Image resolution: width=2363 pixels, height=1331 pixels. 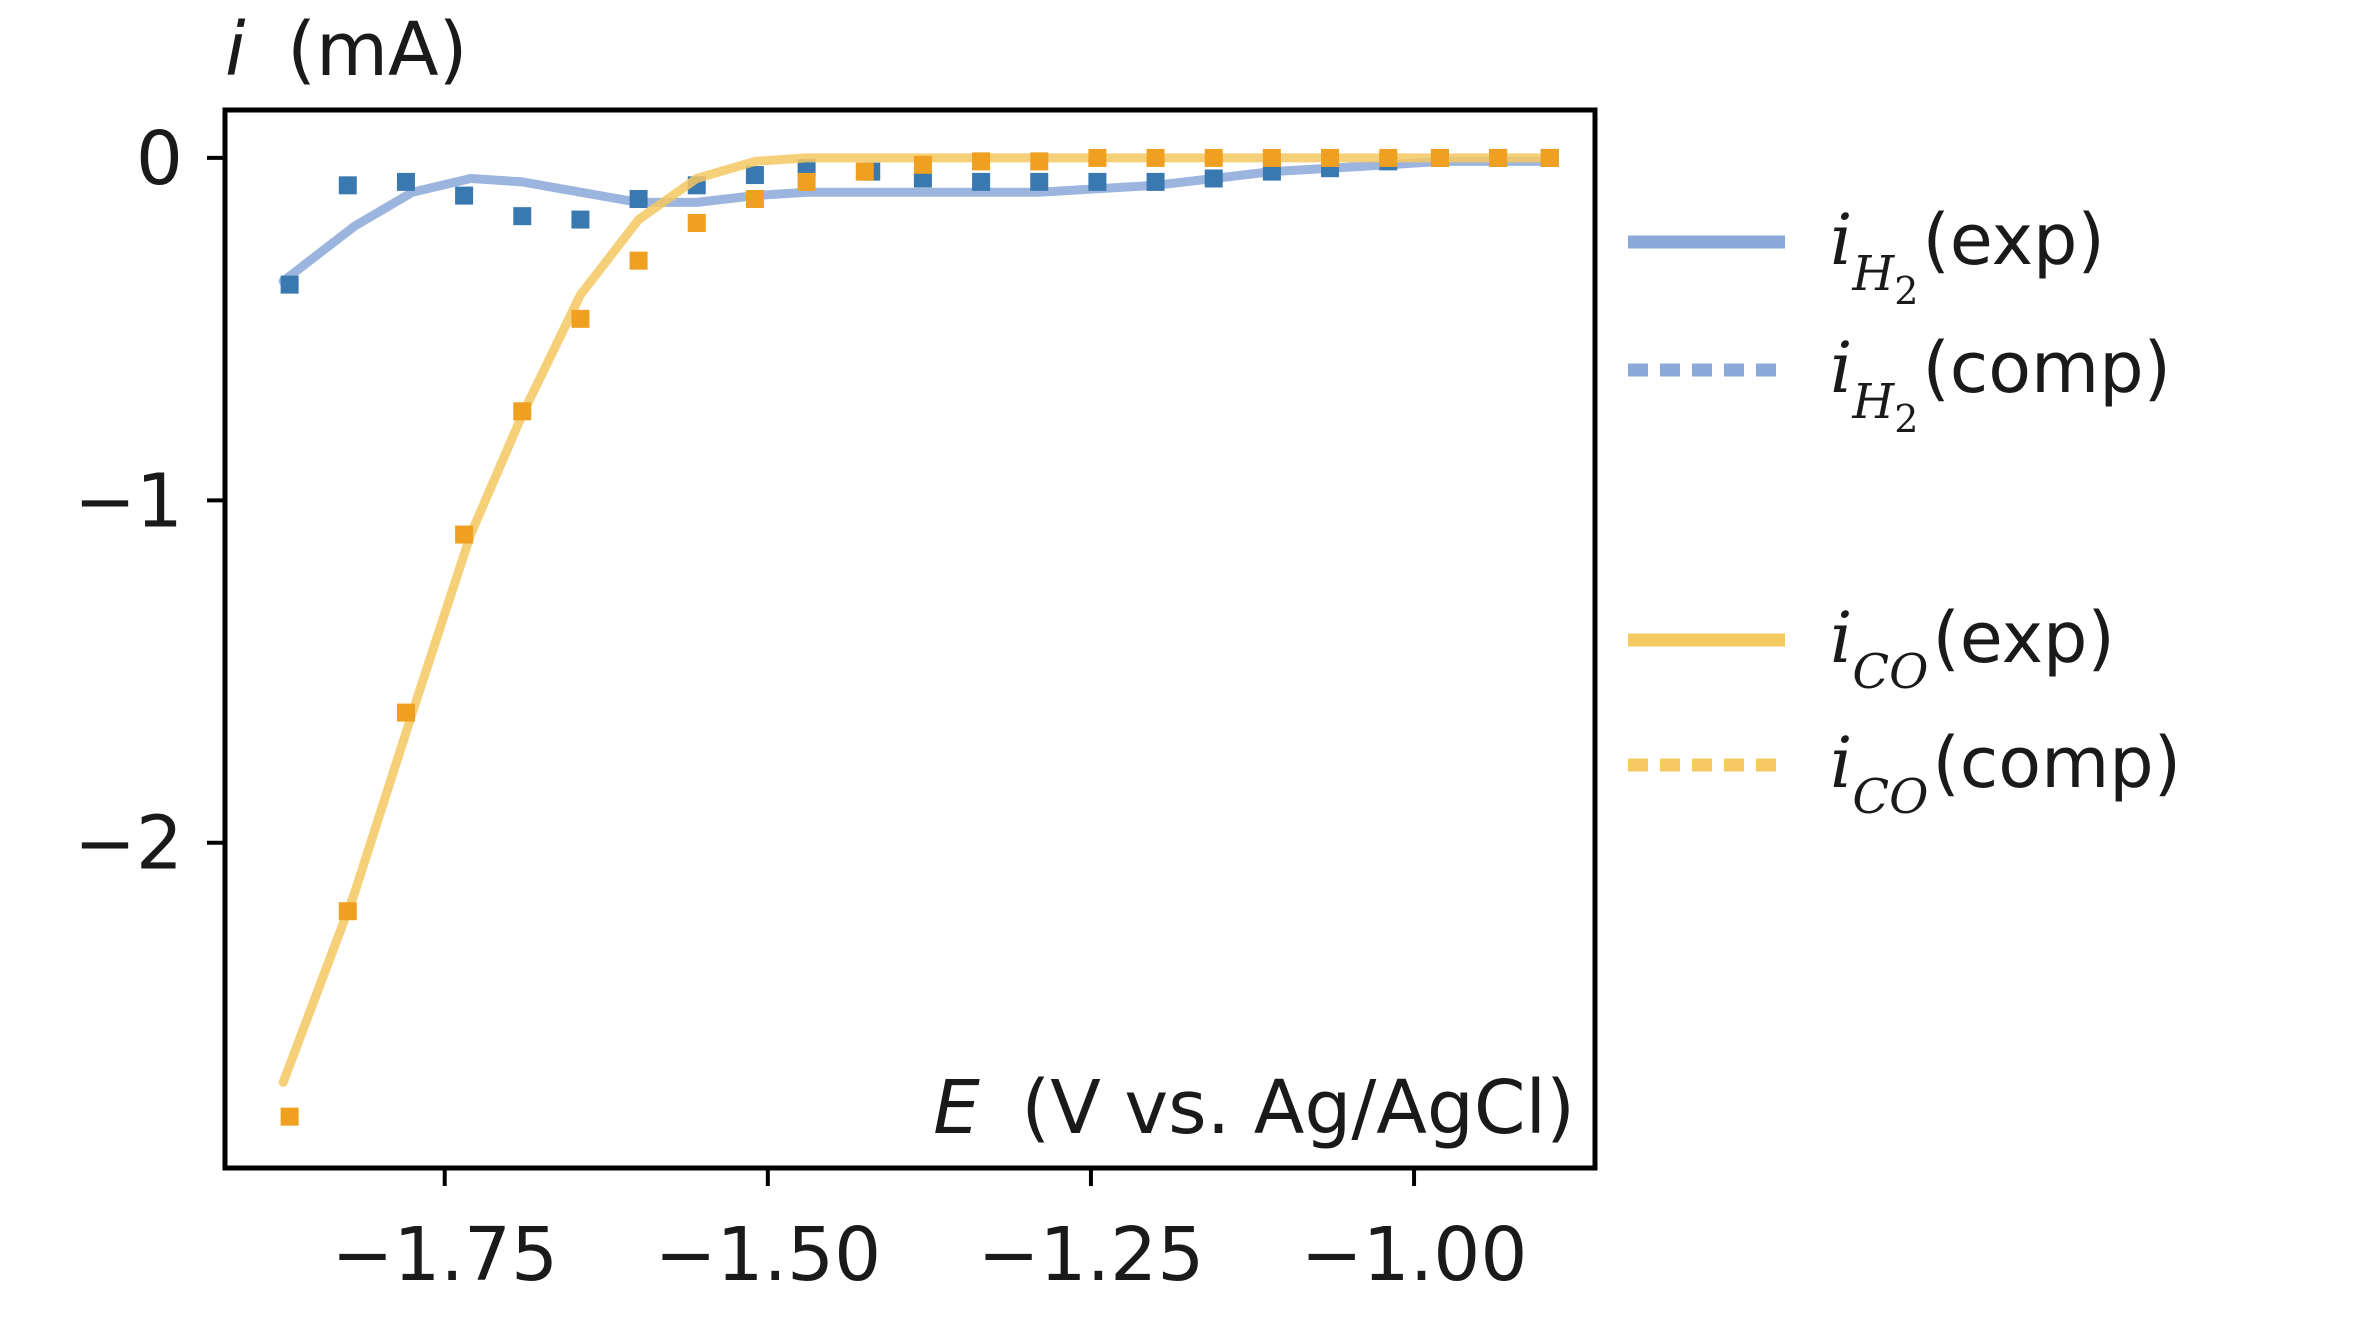 What do you see at coordinates (444, 1255) in the screenshot?
I see `x-tick-label: −1.75` at bounding box center [444, 1255].